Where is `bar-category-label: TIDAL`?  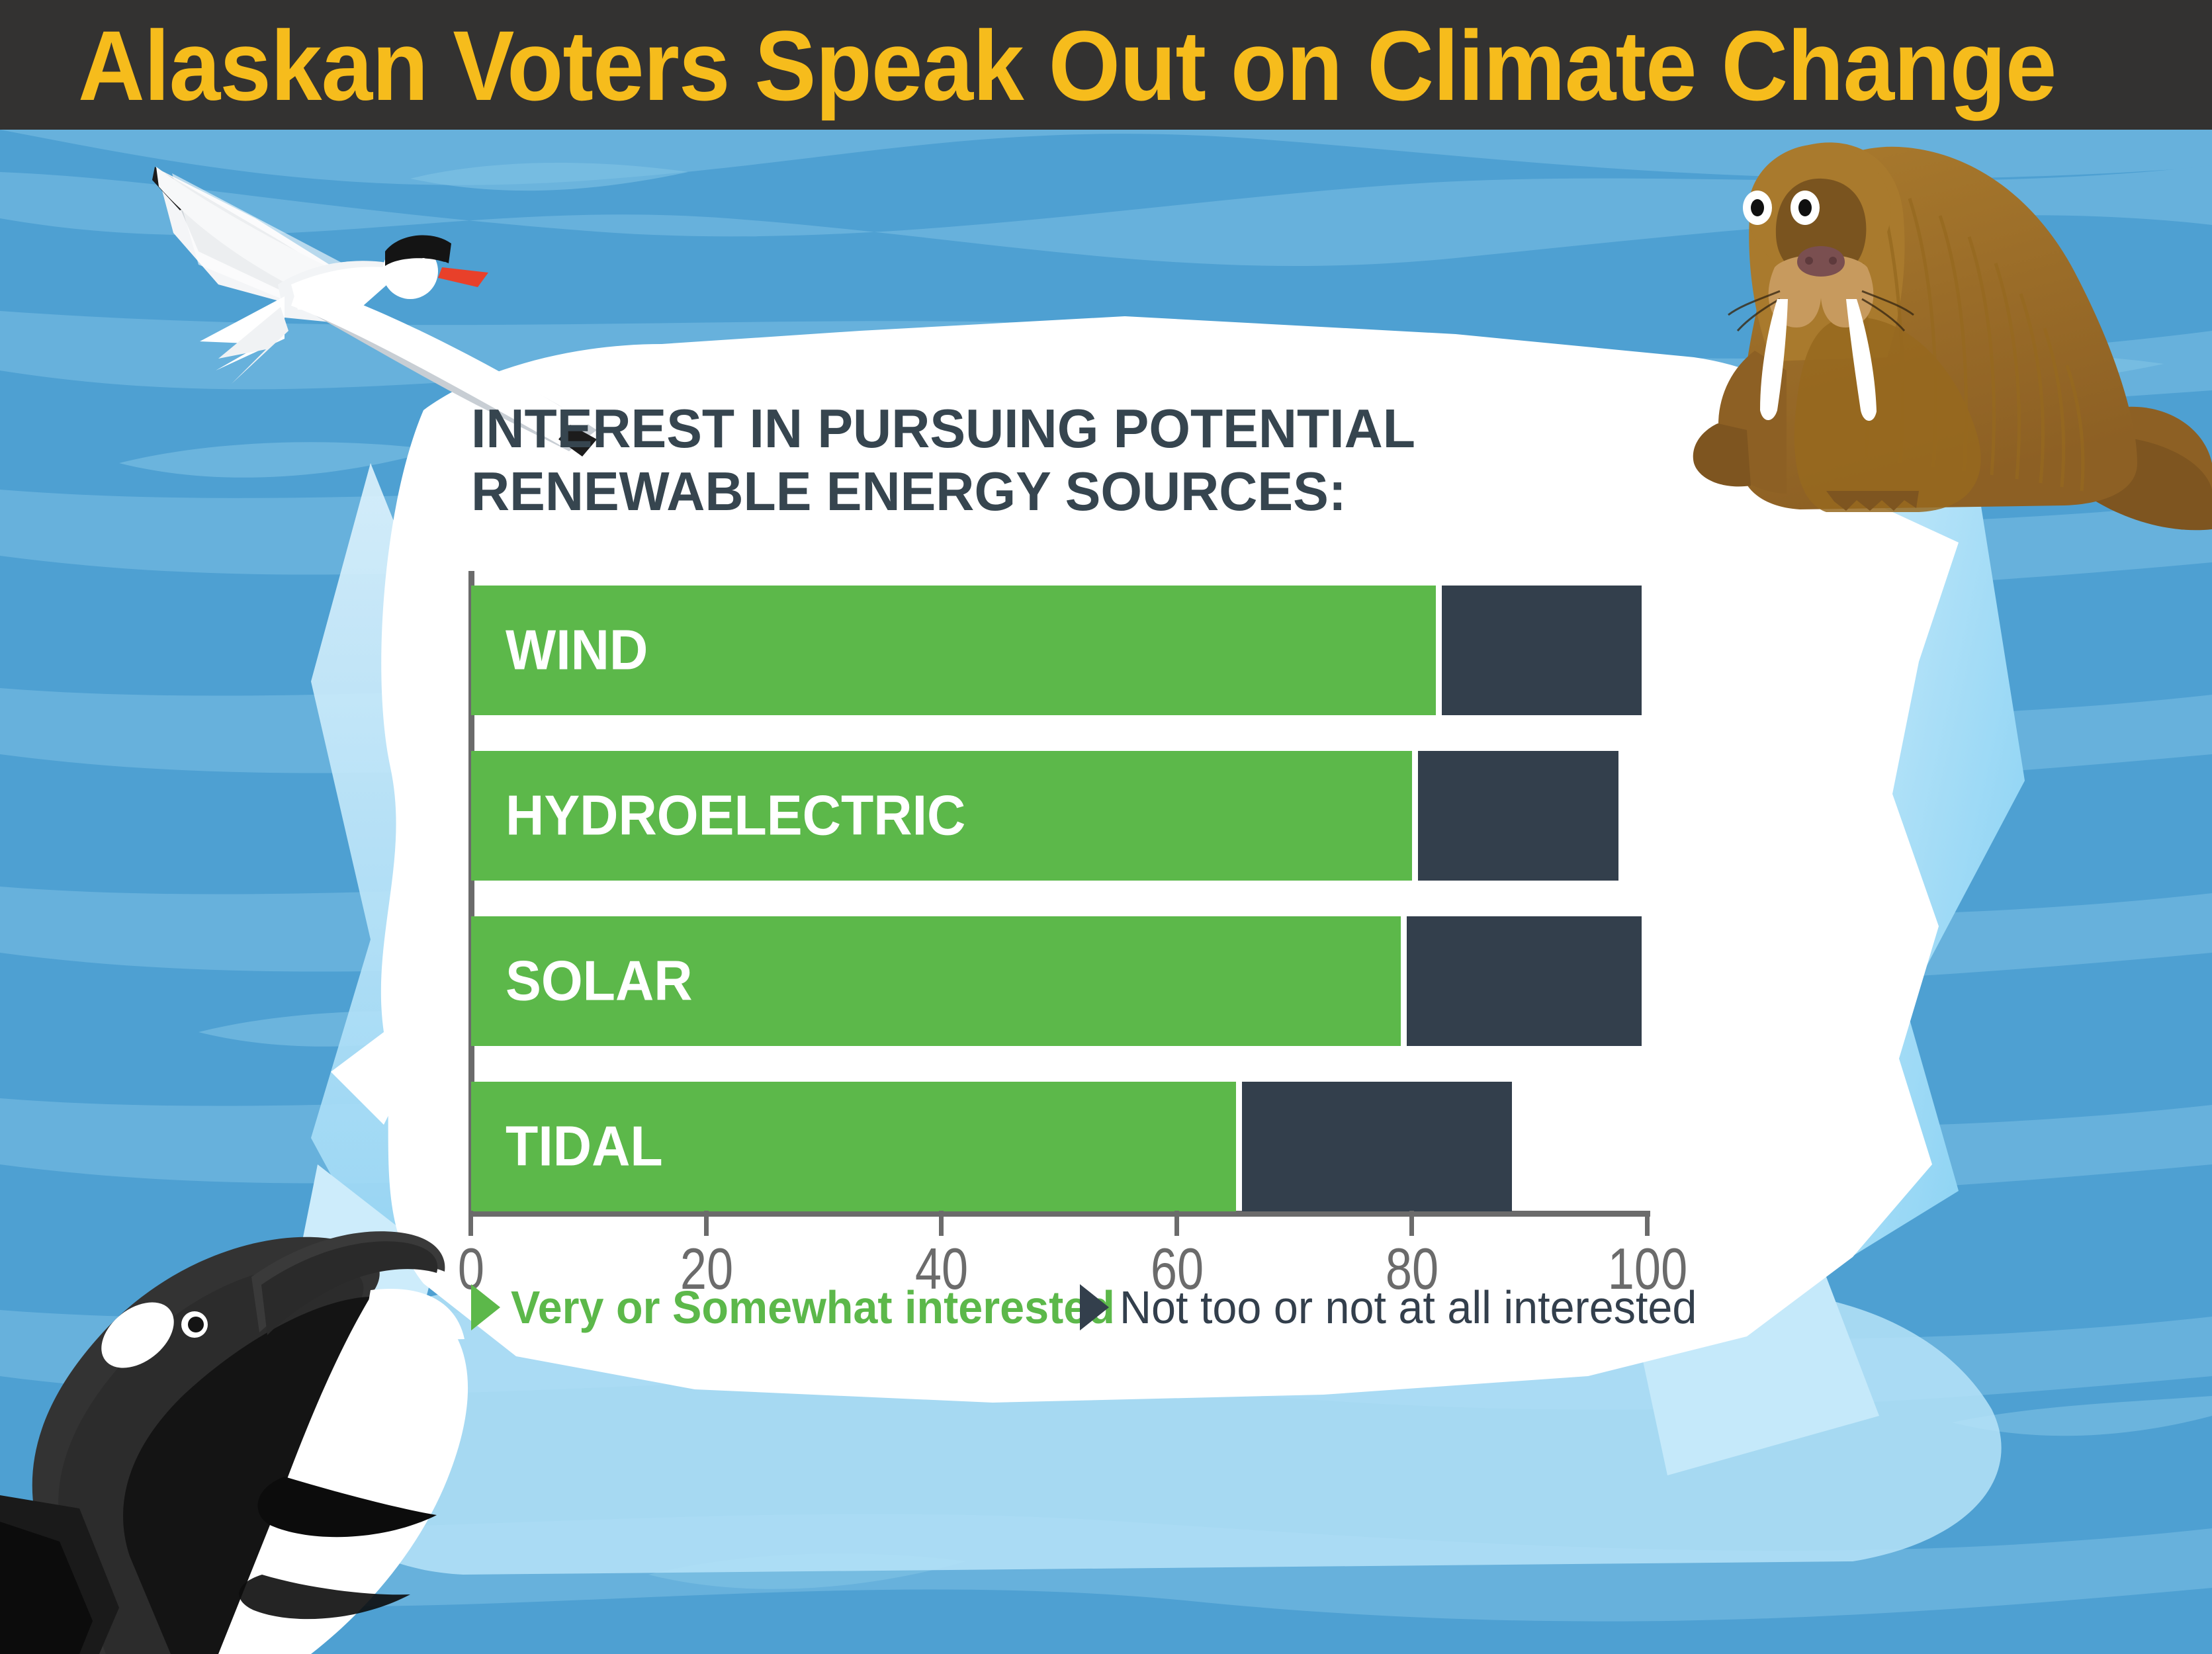
bar-category-label: TIDAL is located at coordinates (584, 1146).